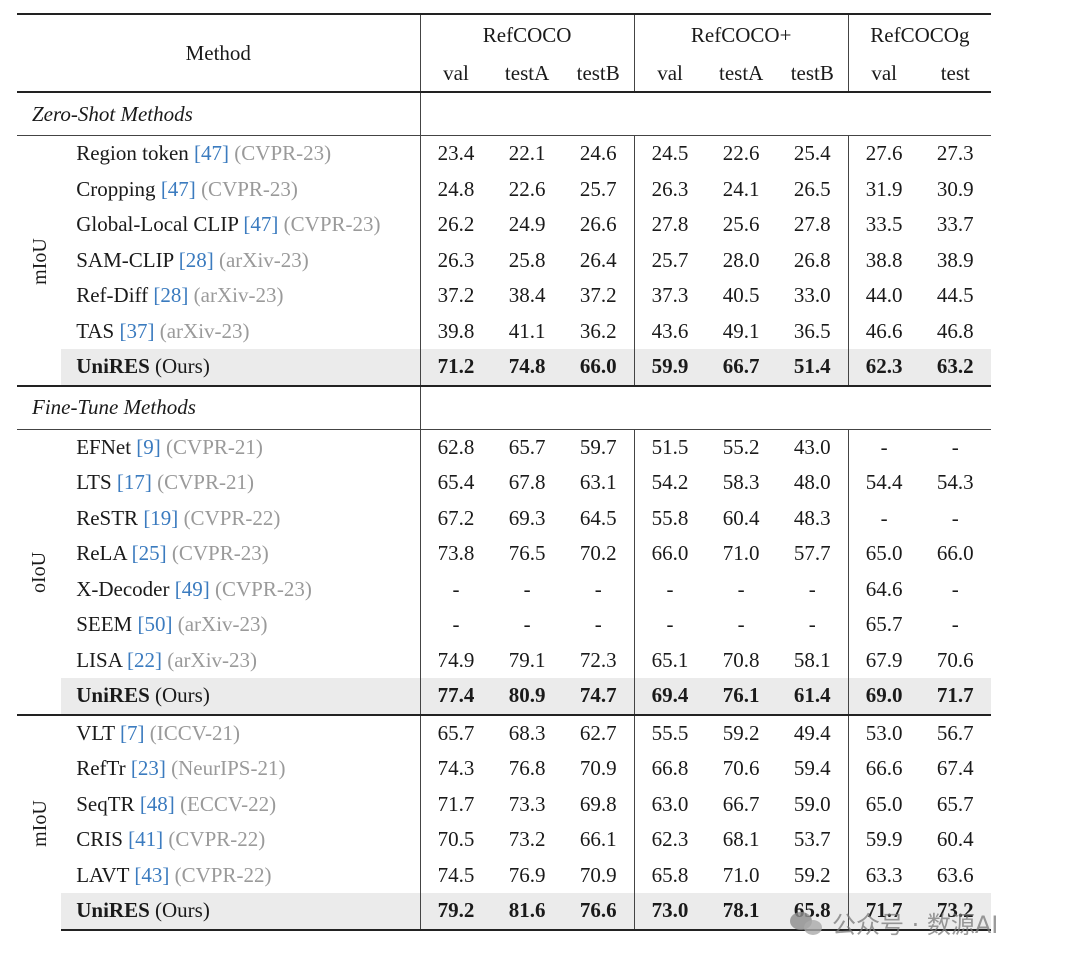 The image size is (1080, 970). I want to click on value-cell: 60.4, so click(955, 839).